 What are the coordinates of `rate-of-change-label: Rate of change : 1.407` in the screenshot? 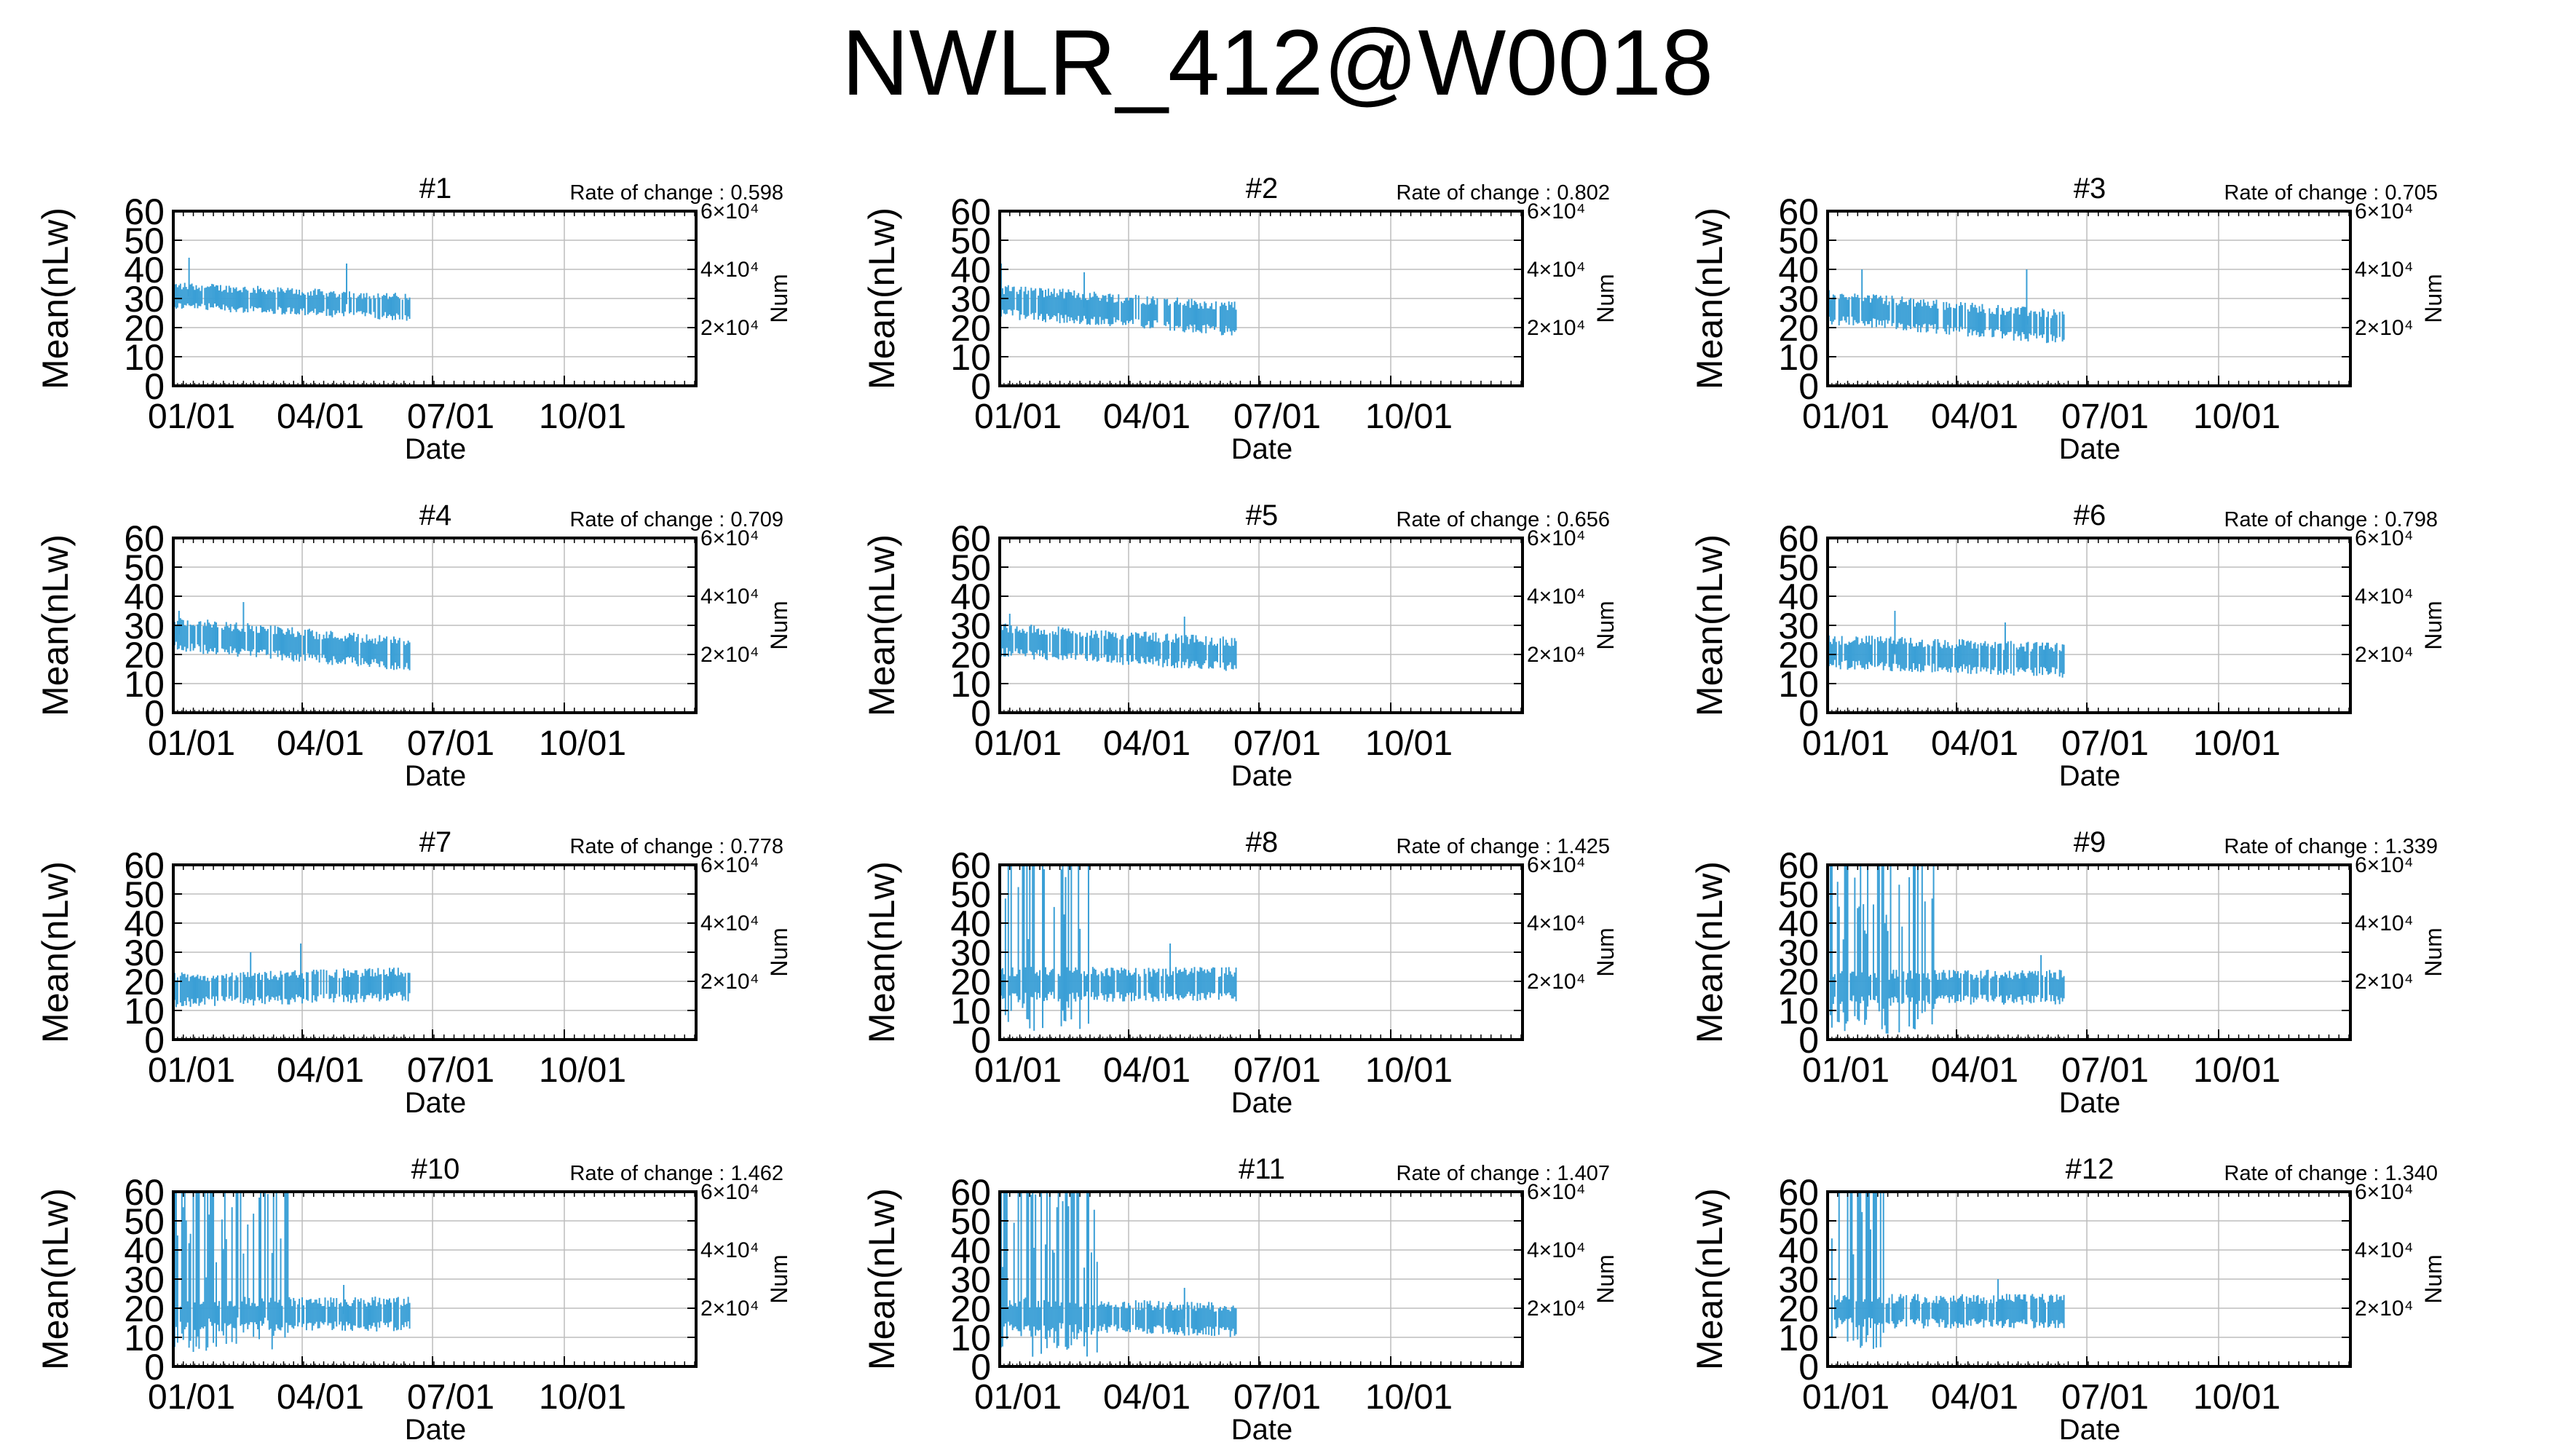 It's located at (1503, 1173).